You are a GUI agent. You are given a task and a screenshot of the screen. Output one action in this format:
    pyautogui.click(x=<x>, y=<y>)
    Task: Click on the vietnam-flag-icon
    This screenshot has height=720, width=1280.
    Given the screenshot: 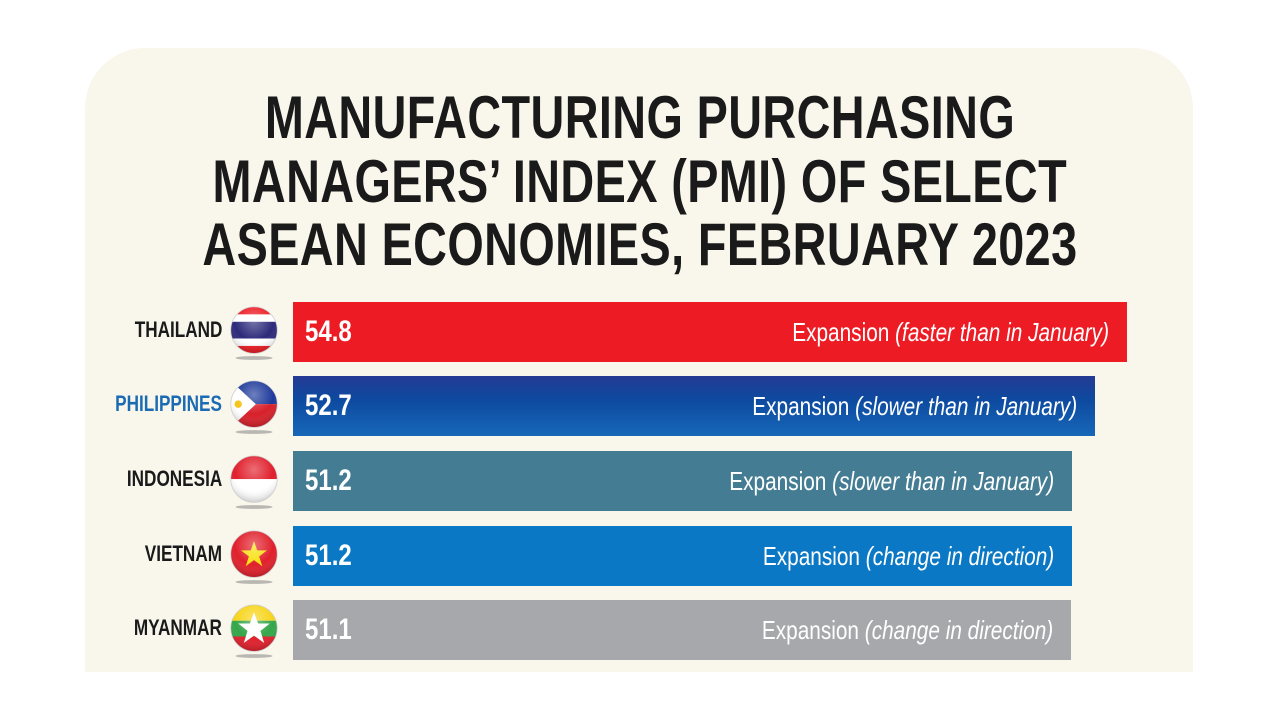 What is the action you would take?
    pyautogui.click(x=254, y=557)
    